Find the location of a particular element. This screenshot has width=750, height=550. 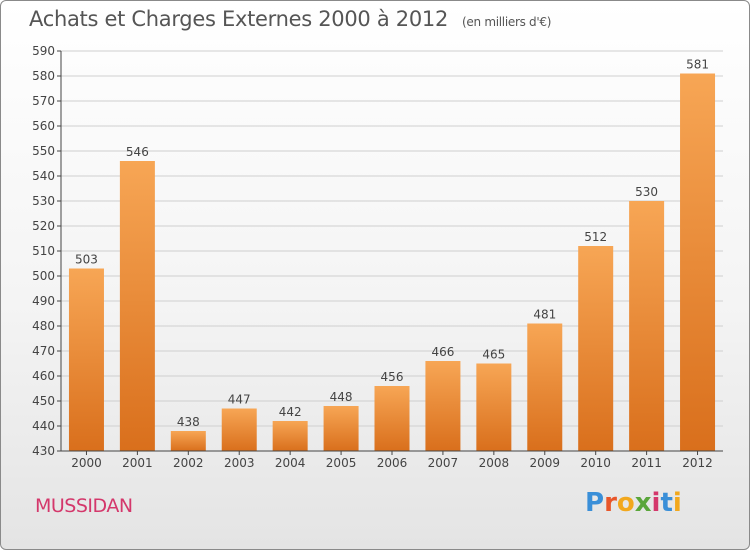

y-tick-label: 480 is located at coordinates (43, 326).